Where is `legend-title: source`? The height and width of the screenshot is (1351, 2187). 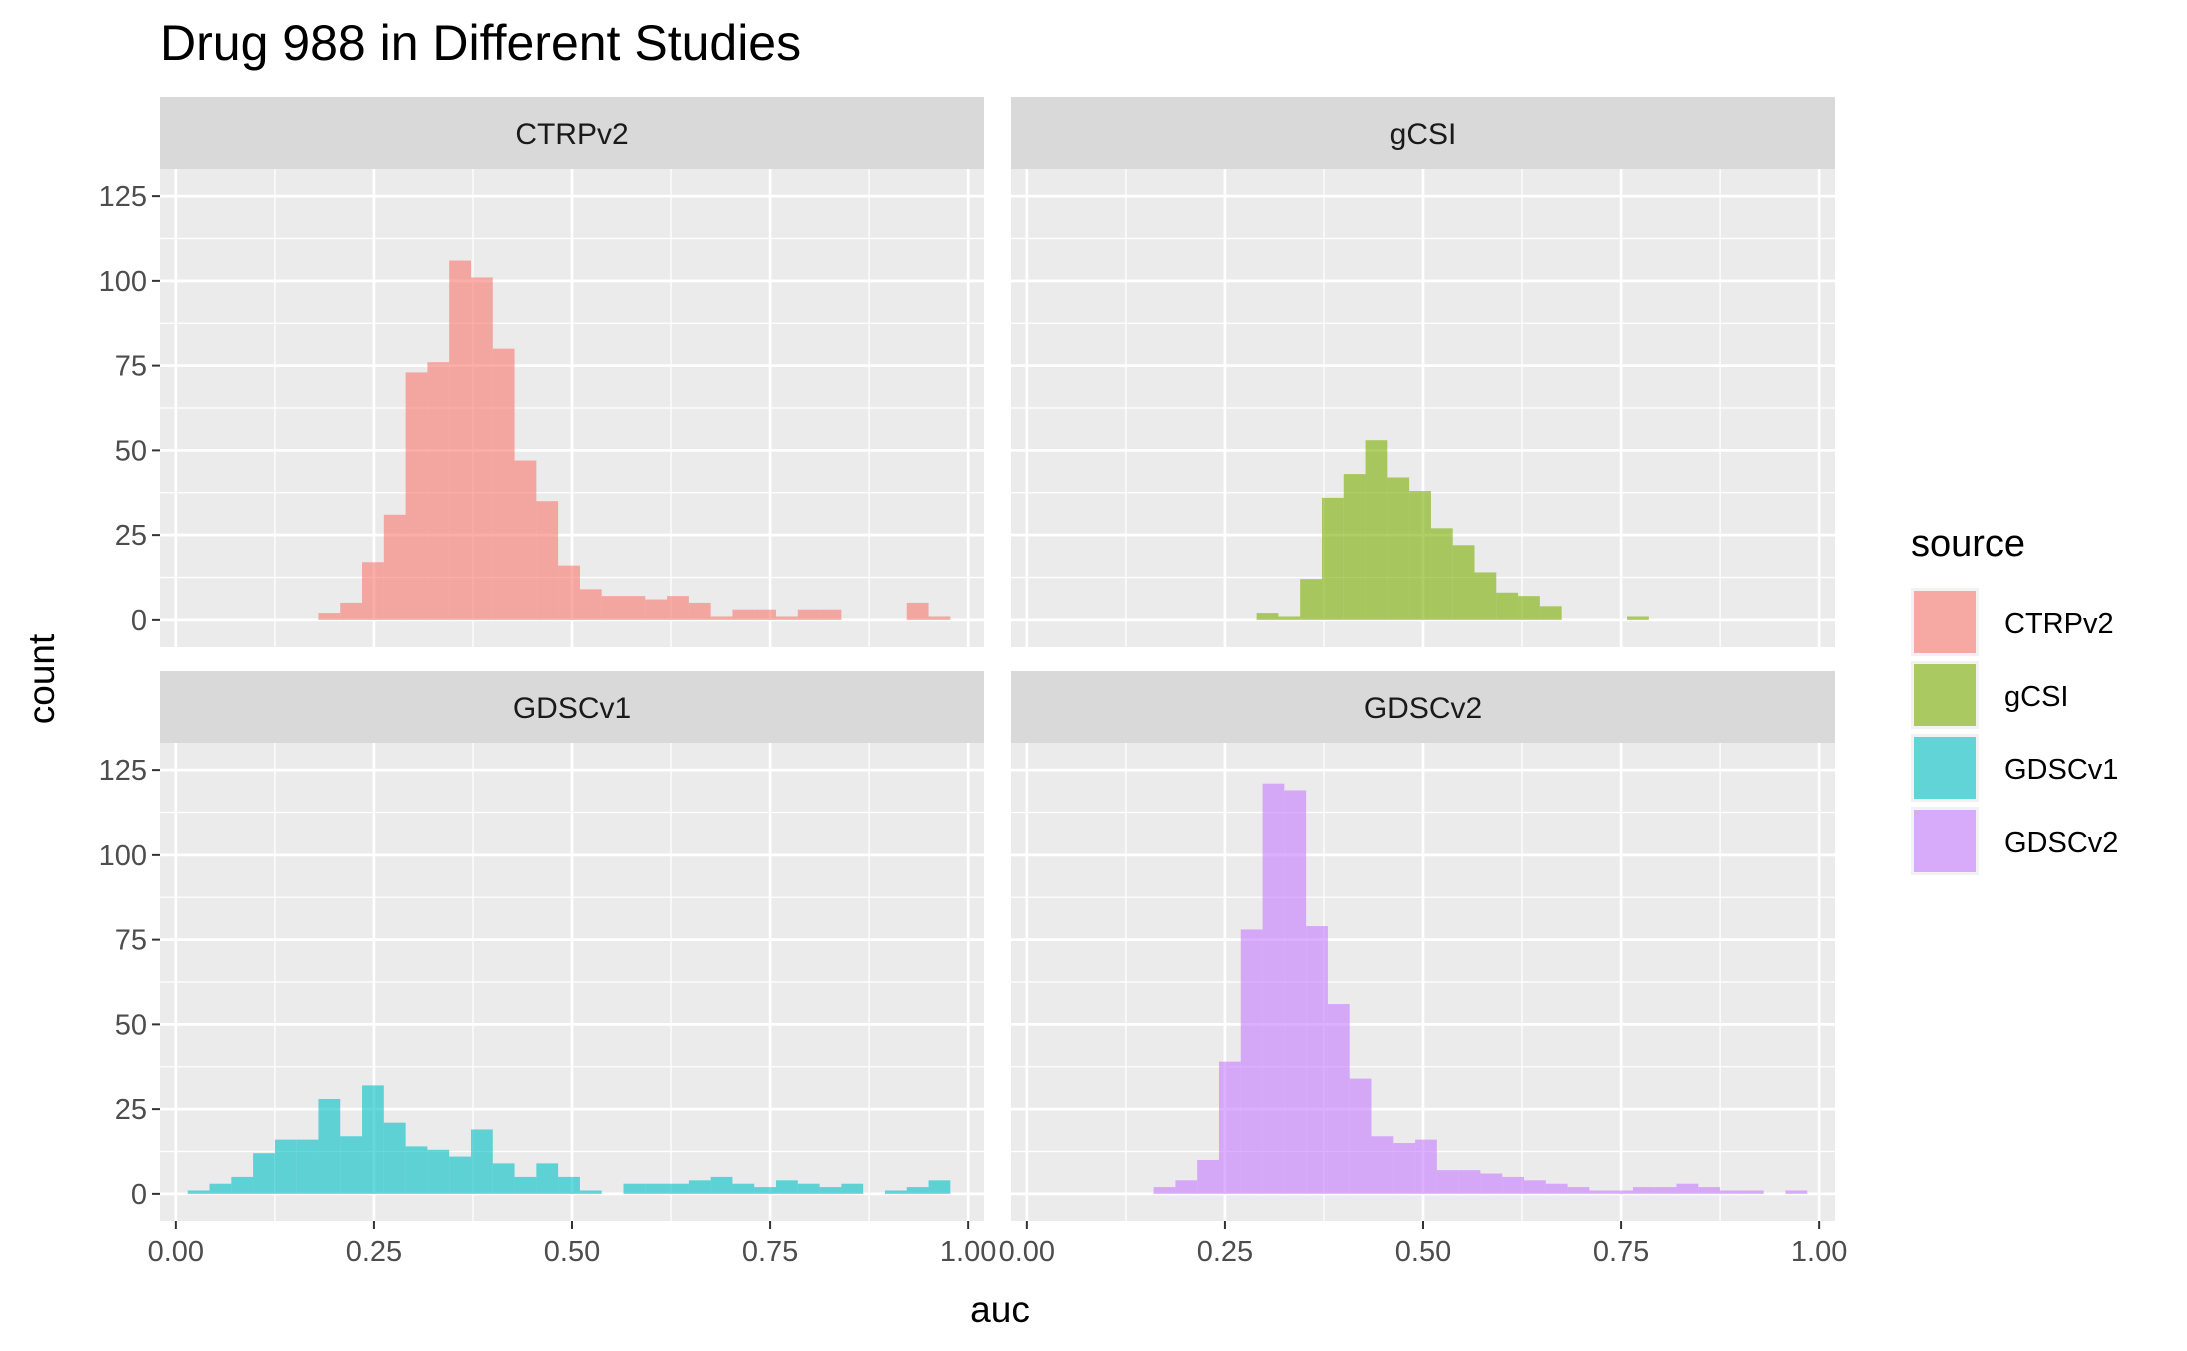
legend-title: source is located at coordinates (1968, 544).